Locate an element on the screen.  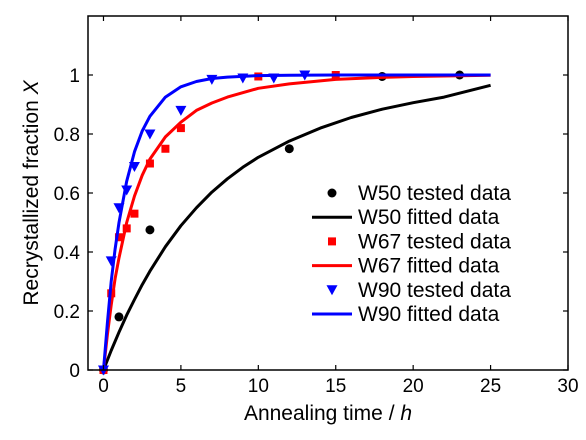
legend-label: W50 fitted data is located at coordinates (429, 217).